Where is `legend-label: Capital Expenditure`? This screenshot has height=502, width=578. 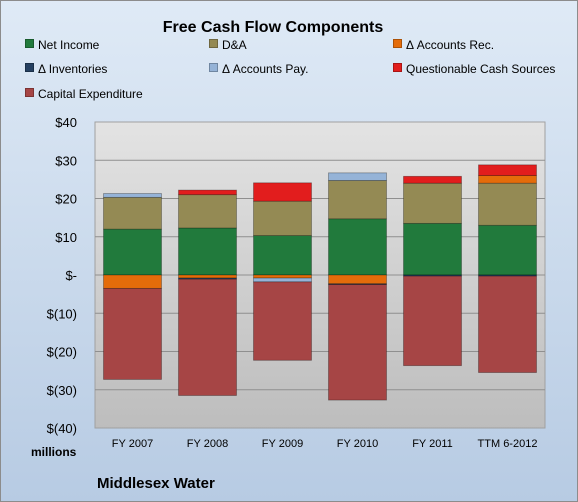
legend-label: Capital Expenditure is located at coordinates (90, 94).